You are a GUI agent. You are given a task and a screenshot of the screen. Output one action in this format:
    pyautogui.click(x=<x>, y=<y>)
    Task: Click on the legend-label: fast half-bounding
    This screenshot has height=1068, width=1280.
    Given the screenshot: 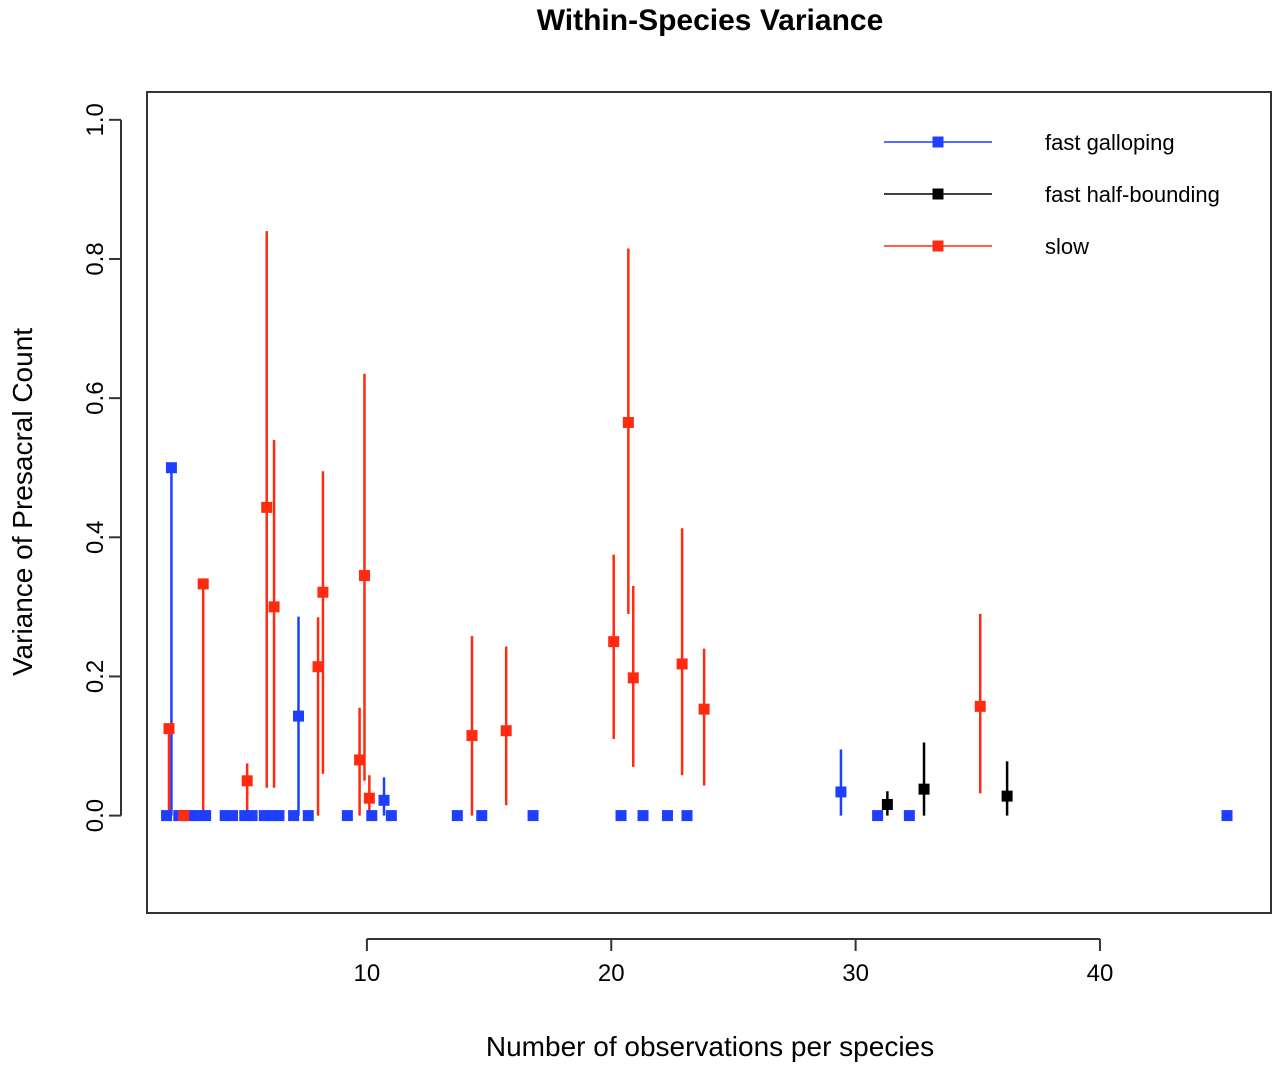 What is the action you would take?
    pyautogui.click(x=1132, y=194)
    